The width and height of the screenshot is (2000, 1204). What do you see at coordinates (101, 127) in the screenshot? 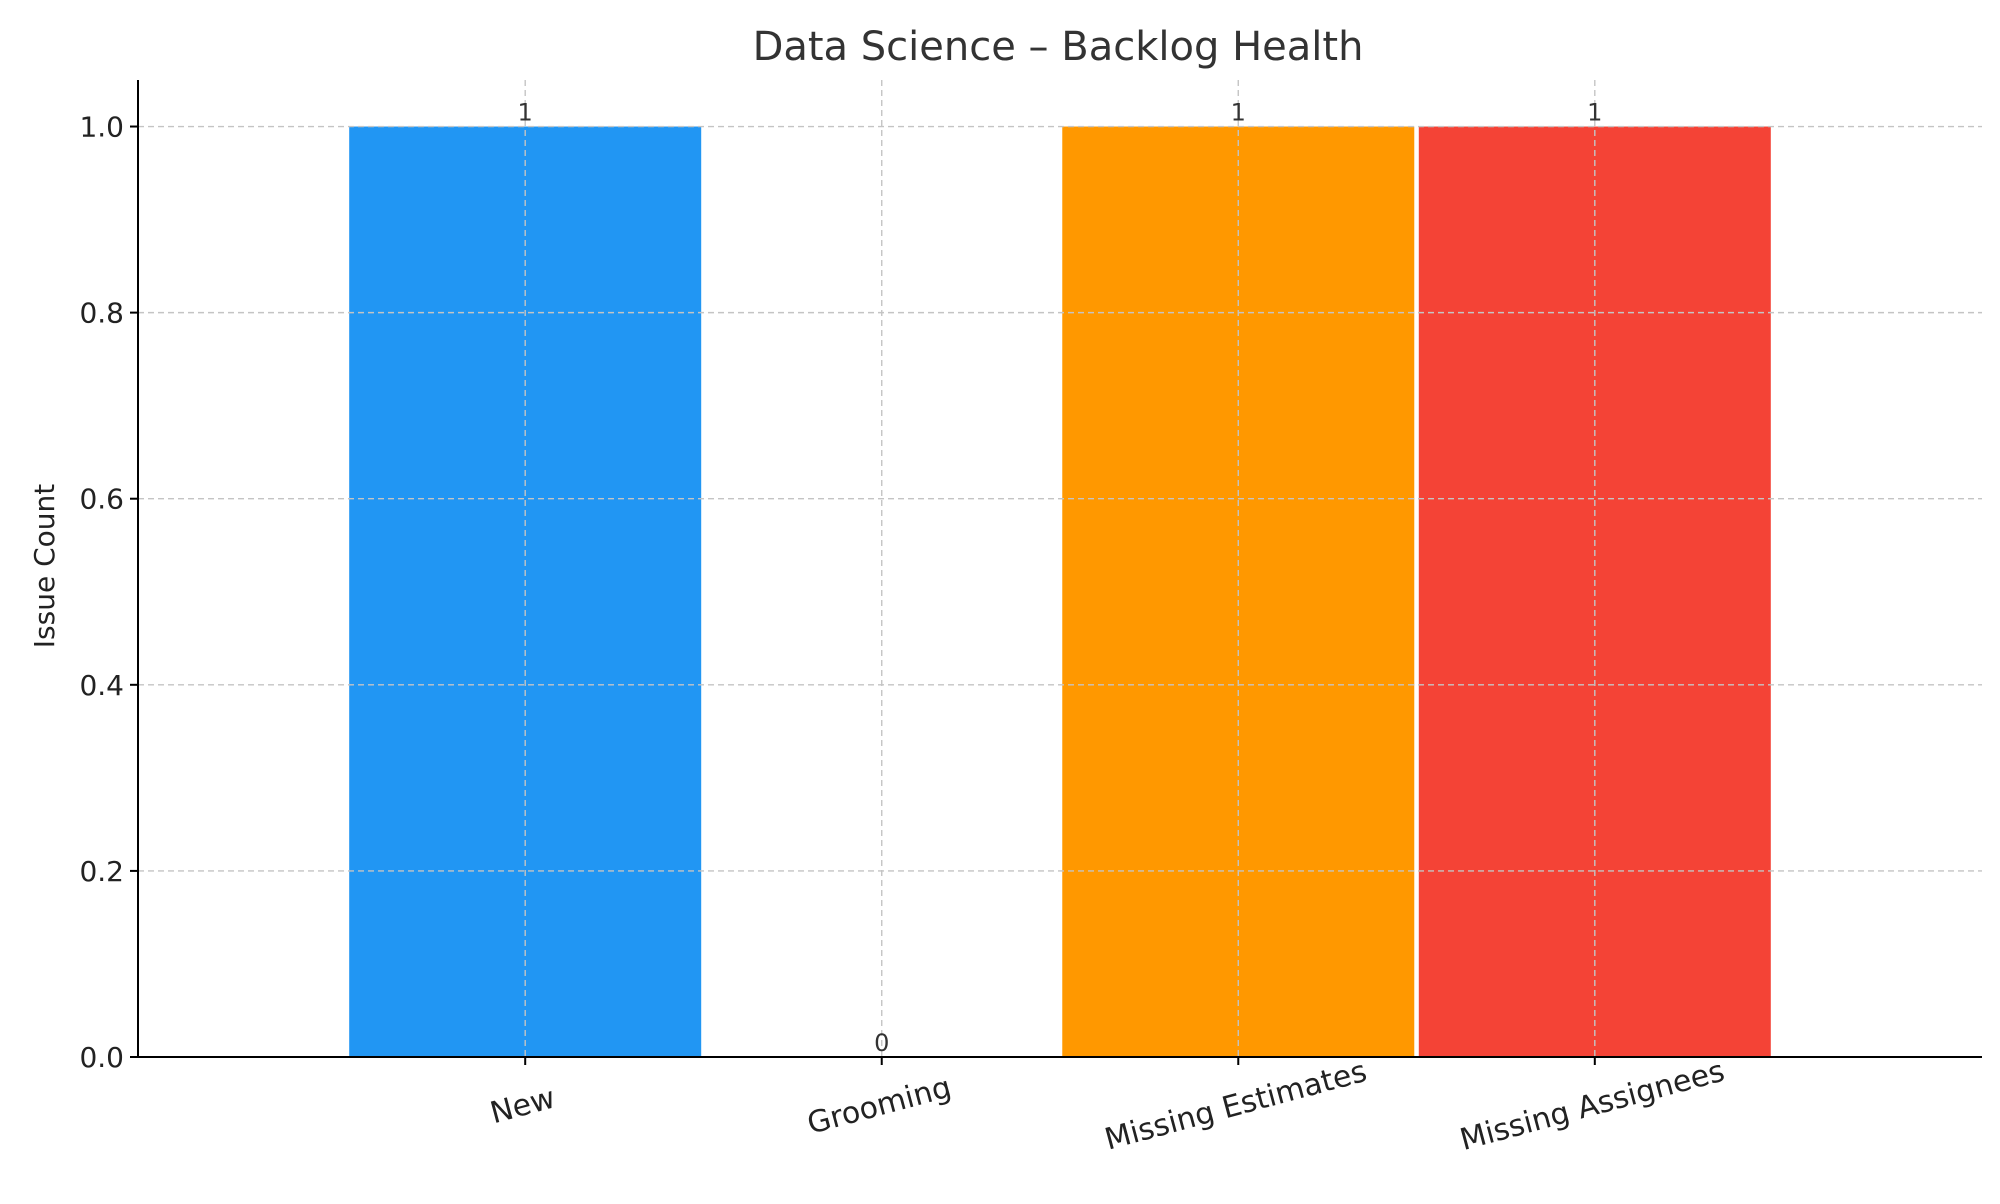
I see `y-tick-label: 1.0` at bounding box center [101, 127].